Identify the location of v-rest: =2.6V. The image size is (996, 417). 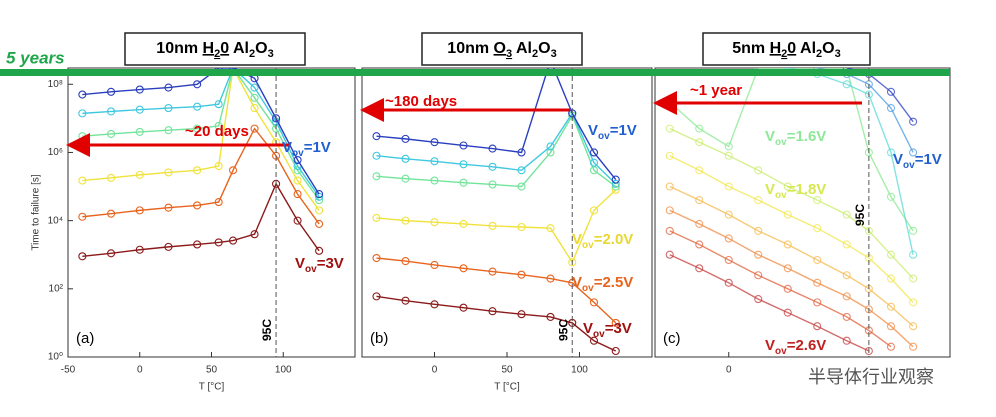
(807, 345).